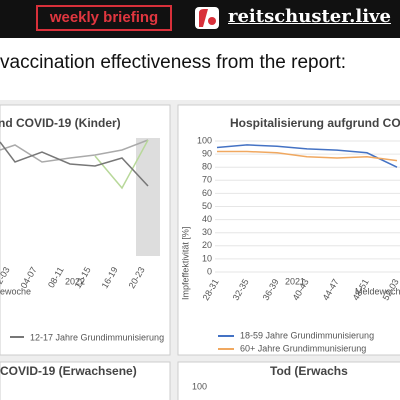  What do you see at coordinates (199, 386) in the screenshot?
I see `bottom-right-tick: 100` at bounding box center [199, 386].